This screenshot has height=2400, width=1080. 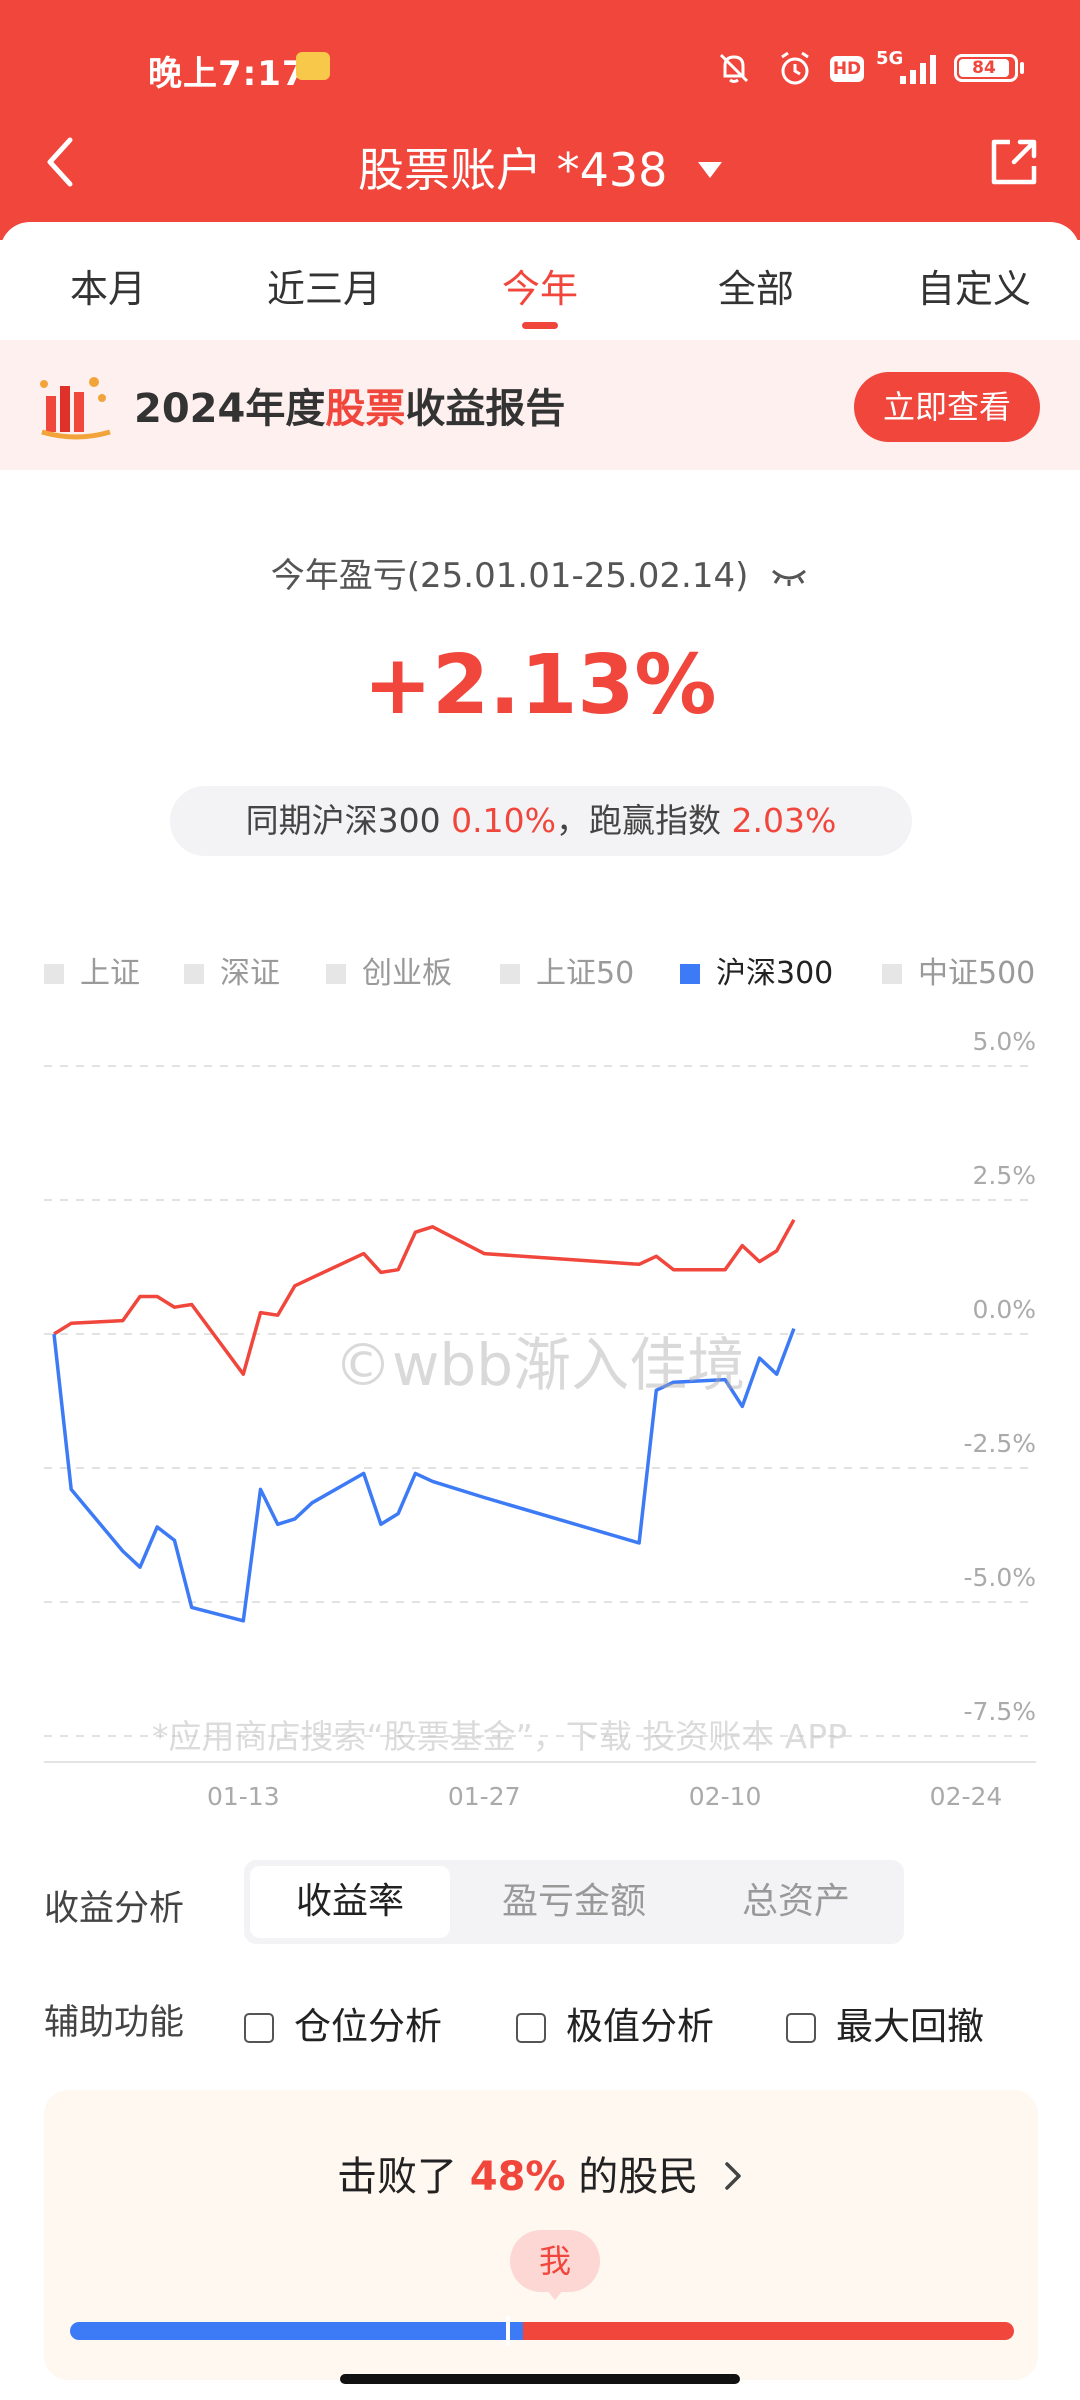 What do you see at coordinates (890, 58) in the screenshot?
I see `network-type-label: 5G` at bounding box center [890, 58].